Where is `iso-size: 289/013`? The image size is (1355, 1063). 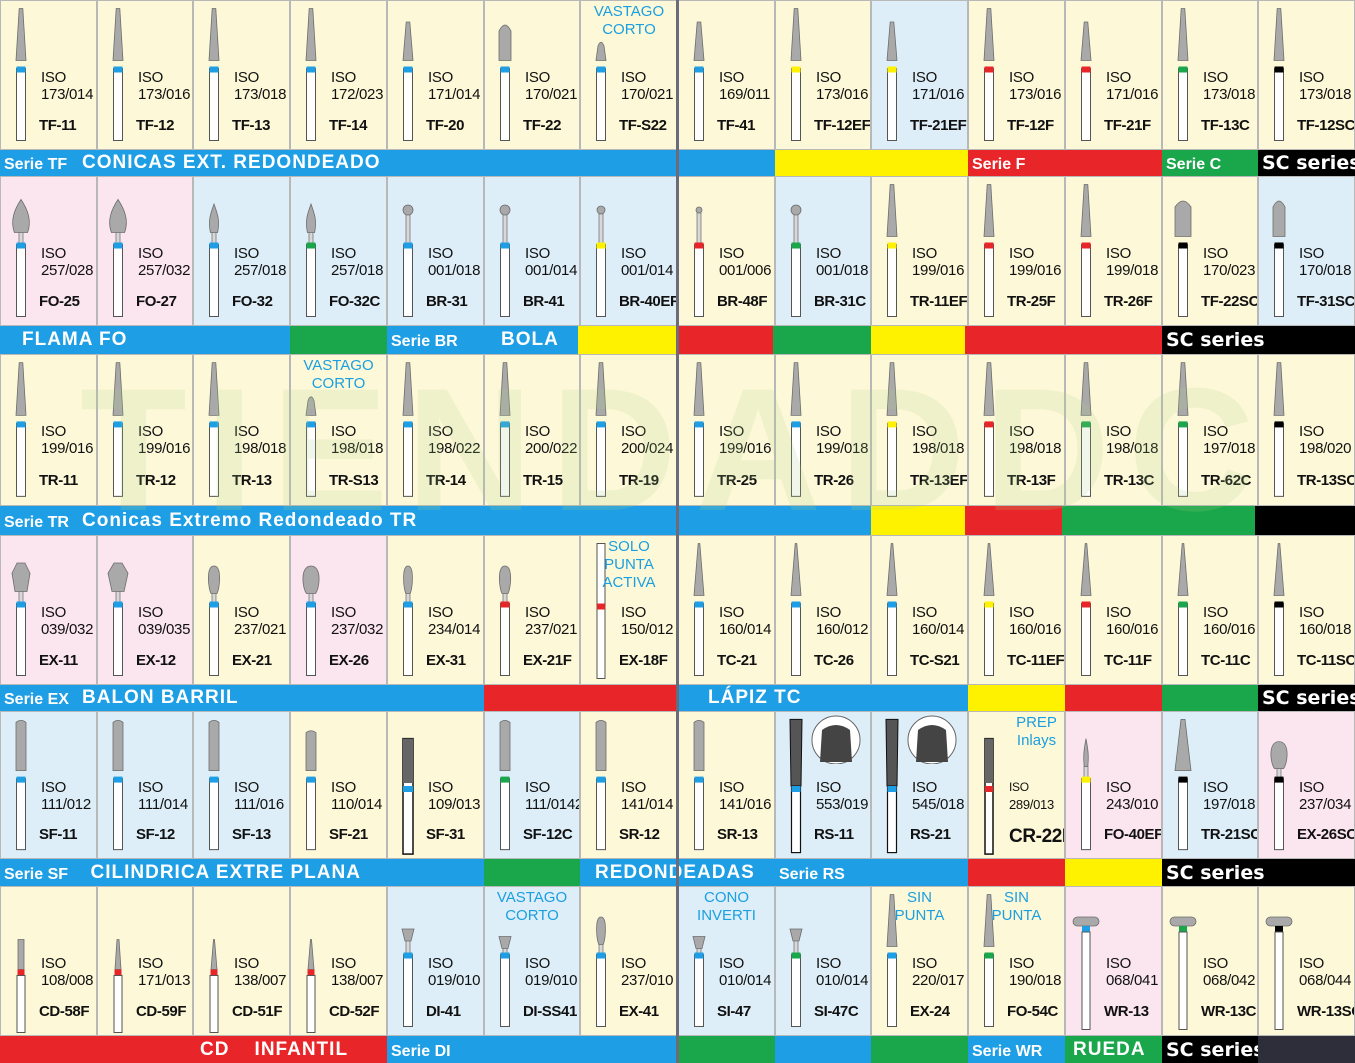
iso-size: 289/013 is located at coordinates (1031, 804).